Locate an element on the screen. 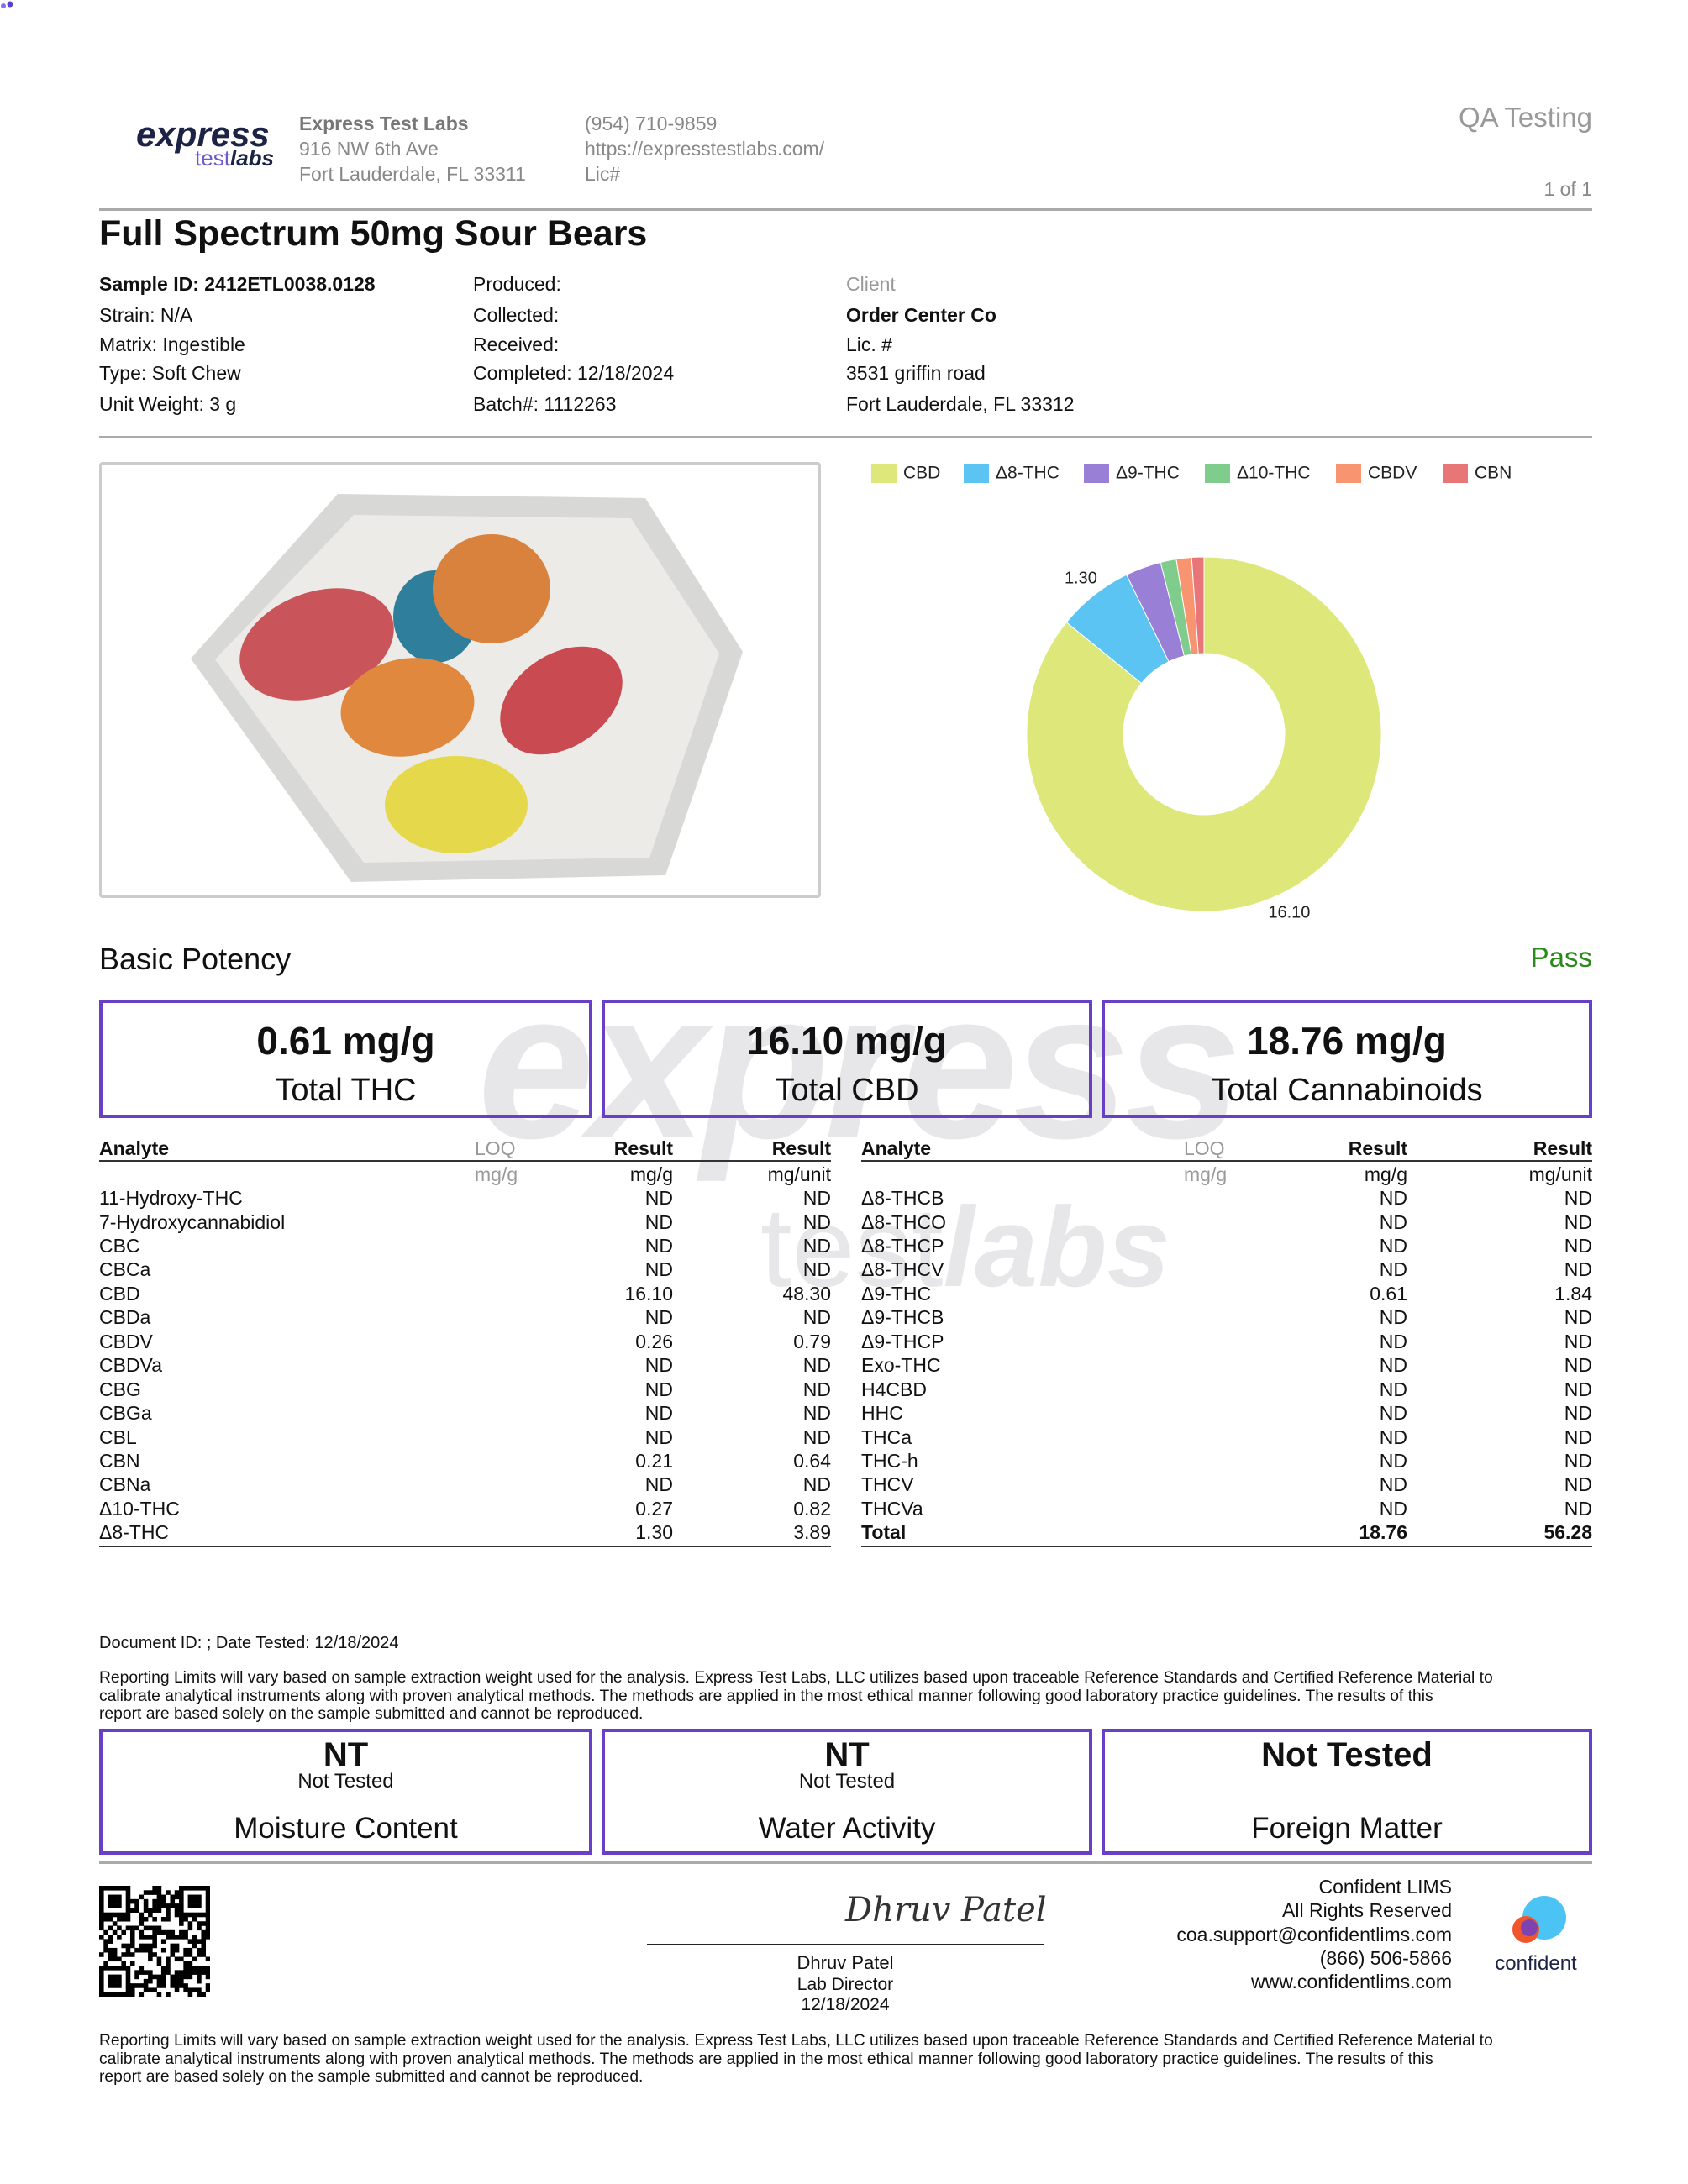 This screenshot has height=2184, width=1688. donut-chart: CBD Δ8-THC Δ9-THC Δ10-THC CBDV CBN 16.10 1.30 is located at coordinates (1191, 692).